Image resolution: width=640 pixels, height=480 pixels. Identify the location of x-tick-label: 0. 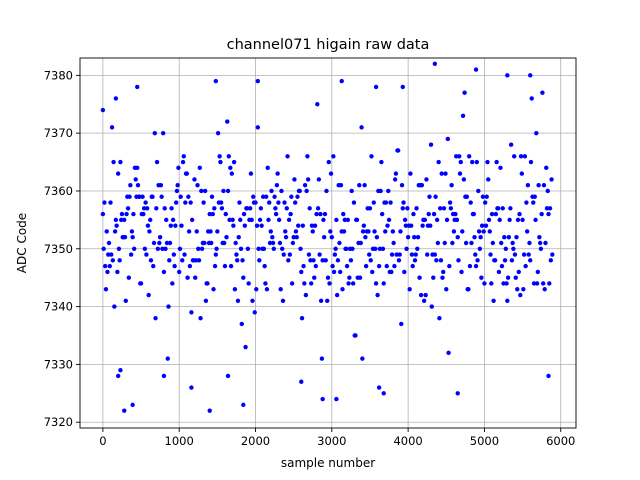
(102, 441).